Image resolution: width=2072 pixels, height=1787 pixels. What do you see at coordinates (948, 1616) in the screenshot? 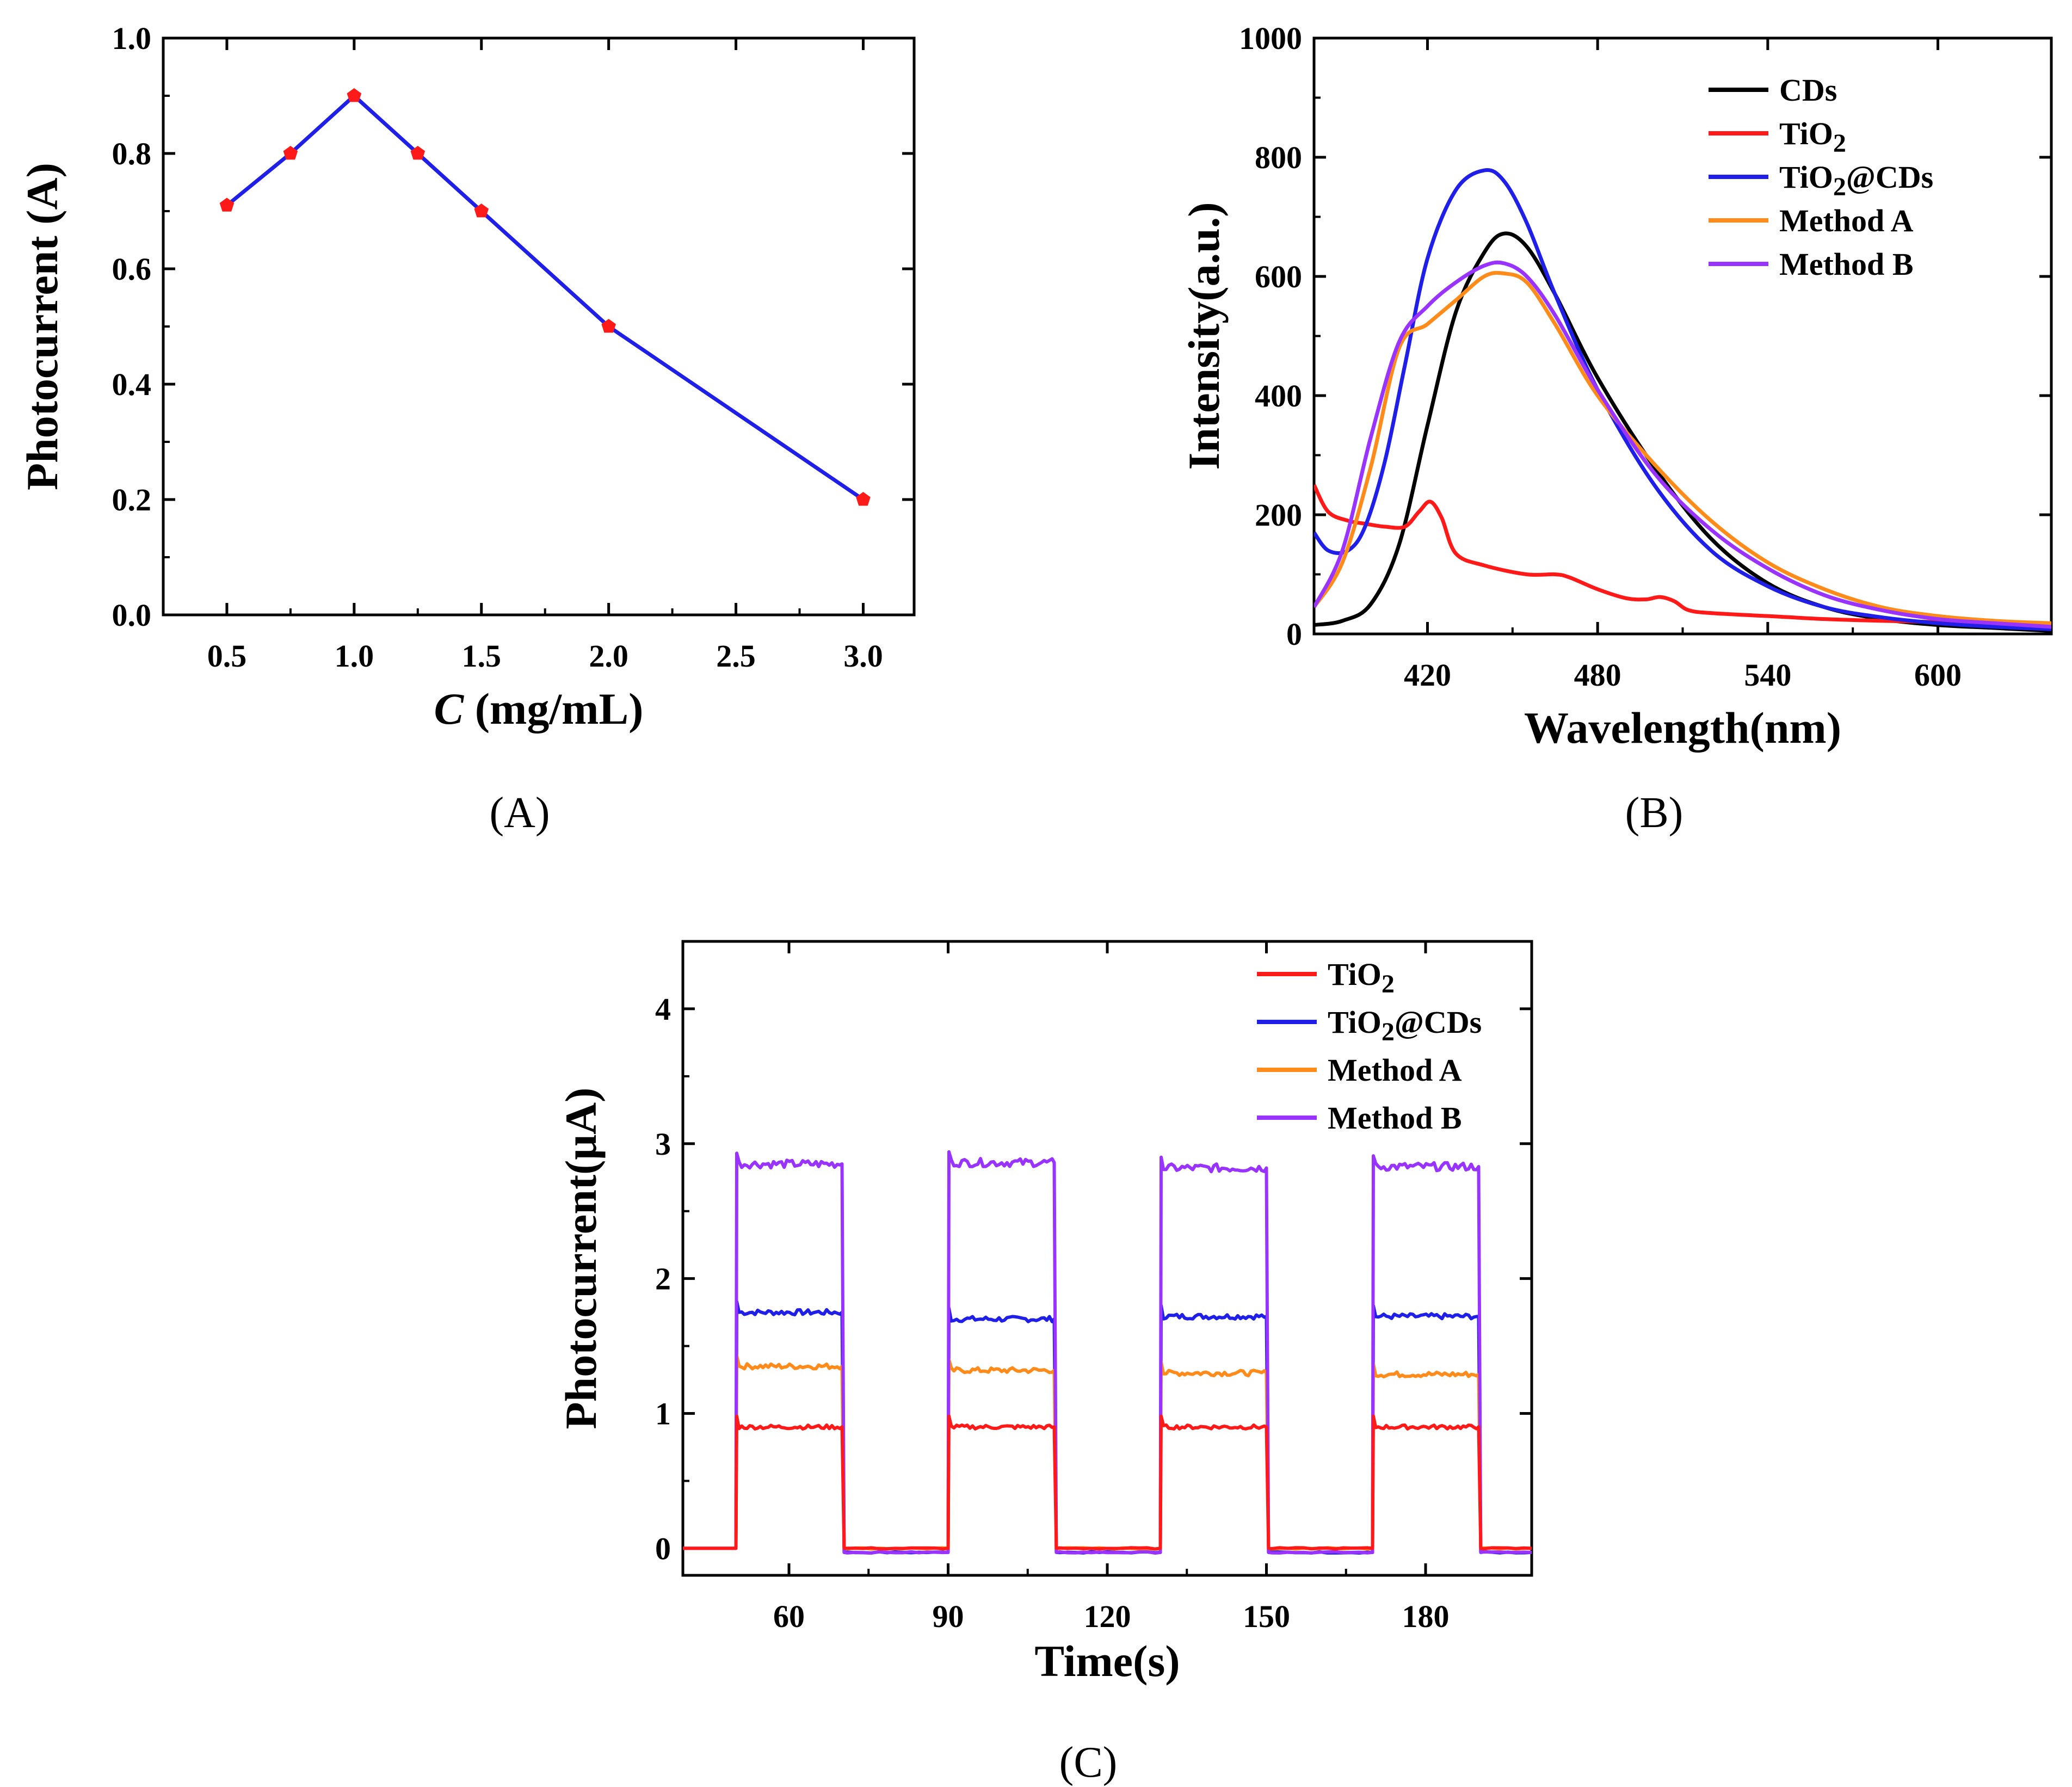
I see `chart-c-x-tick-label: 90` at bounding box center [948, 1616].